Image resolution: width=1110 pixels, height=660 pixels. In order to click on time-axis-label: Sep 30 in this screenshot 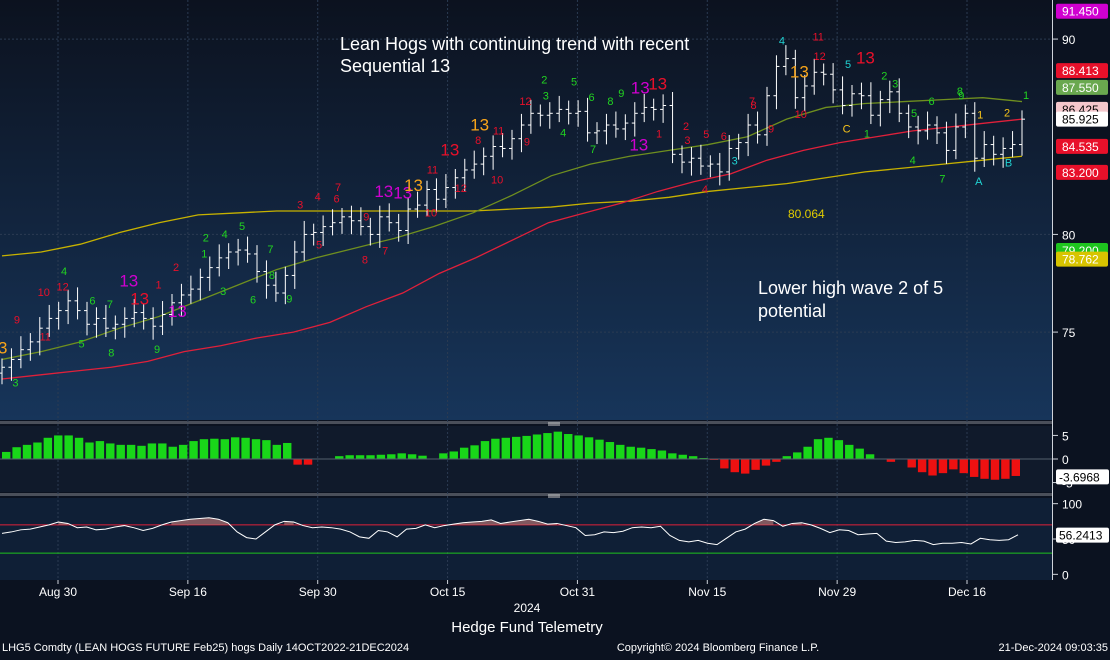, I will do `click(318, 592)`.